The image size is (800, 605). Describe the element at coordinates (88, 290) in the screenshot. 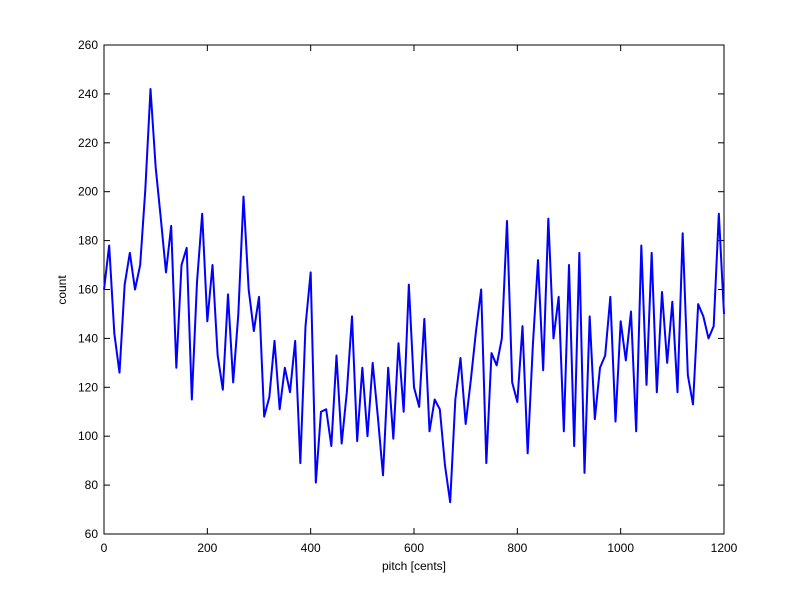

I see `y-tick-label: 160` at that location.